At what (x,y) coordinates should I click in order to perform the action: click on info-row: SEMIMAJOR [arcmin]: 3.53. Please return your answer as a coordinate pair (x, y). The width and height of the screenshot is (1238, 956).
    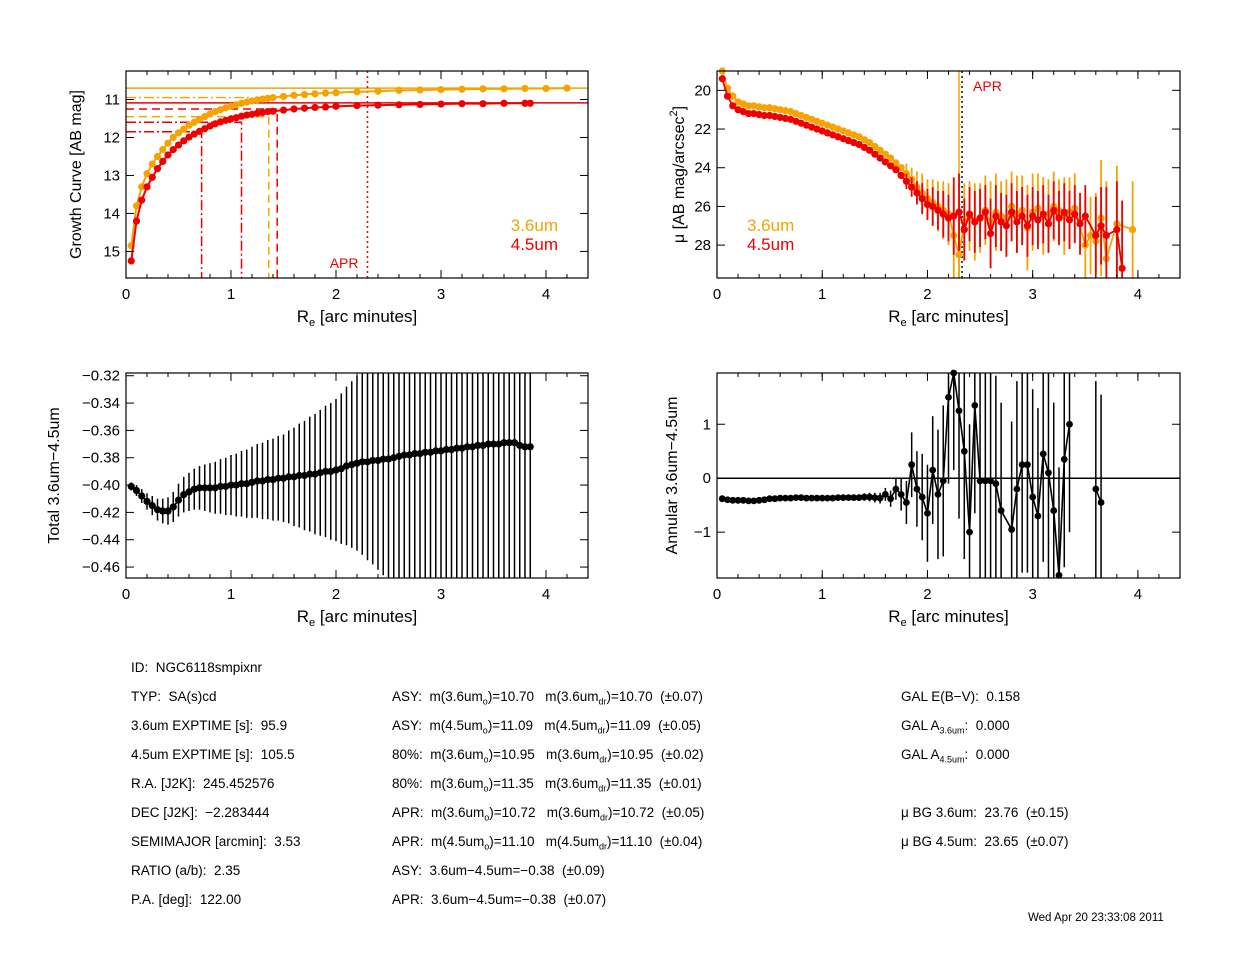
    Looking at the image, I should click on (216, 848).